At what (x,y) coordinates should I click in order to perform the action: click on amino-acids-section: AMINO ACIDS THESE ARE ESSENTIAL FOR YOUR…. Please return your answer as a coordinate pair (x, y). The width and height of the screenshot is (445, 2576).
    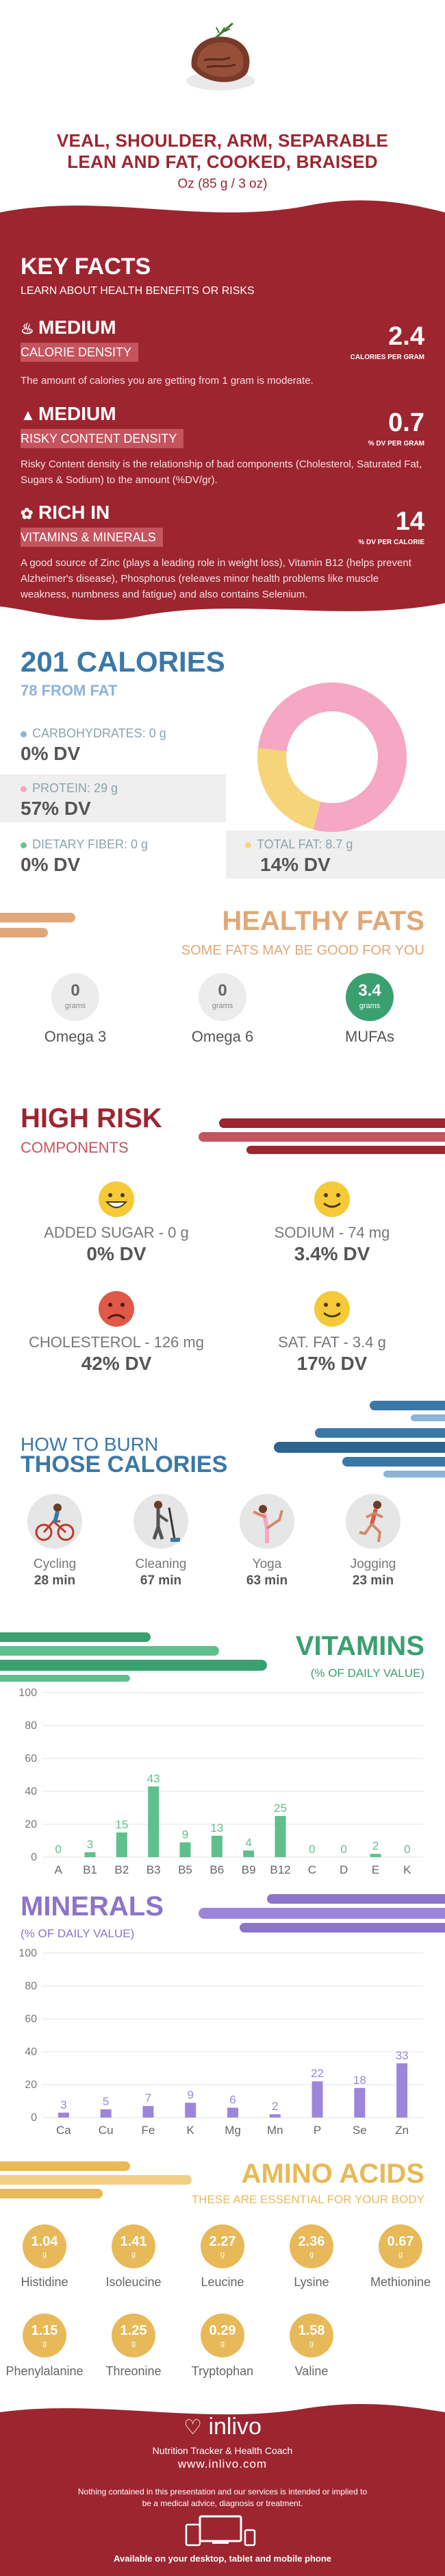
    Looking at the image, I should click on (222, 2275).